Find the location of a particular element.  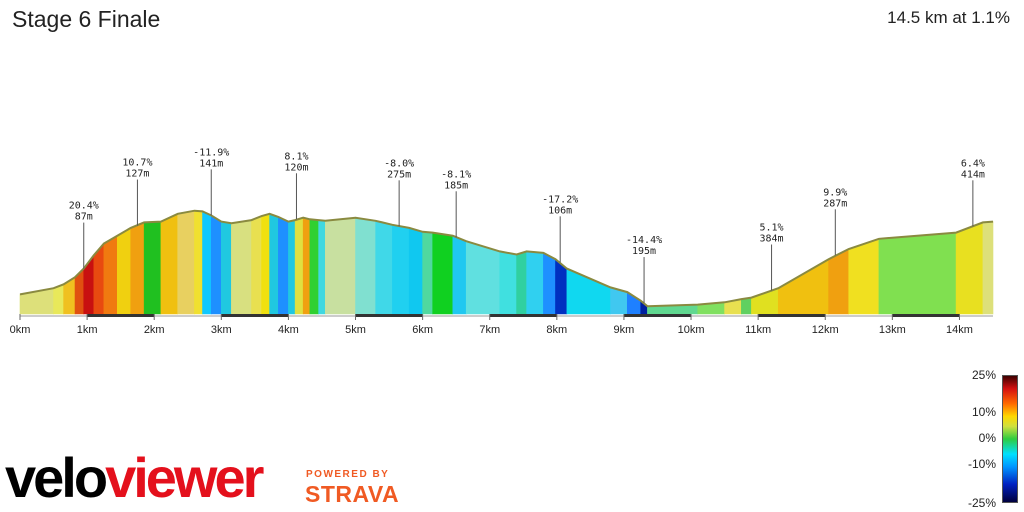

x-tick-label: 4km is located at coordinates (288, 330).